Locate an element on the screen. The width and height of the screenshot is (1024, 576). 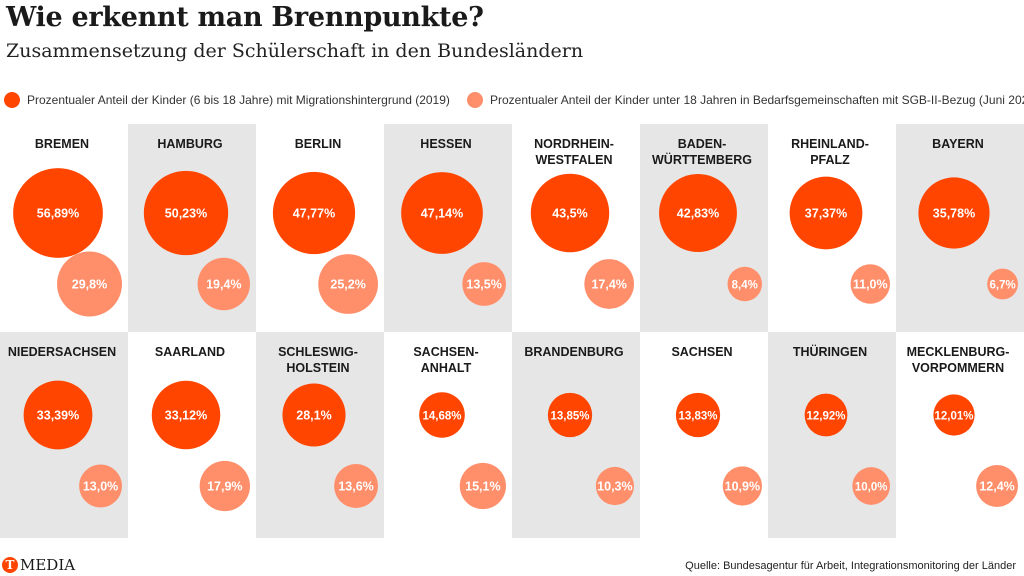
bubble-migration-sachsenanhalt is located at coordinates (442, 415).